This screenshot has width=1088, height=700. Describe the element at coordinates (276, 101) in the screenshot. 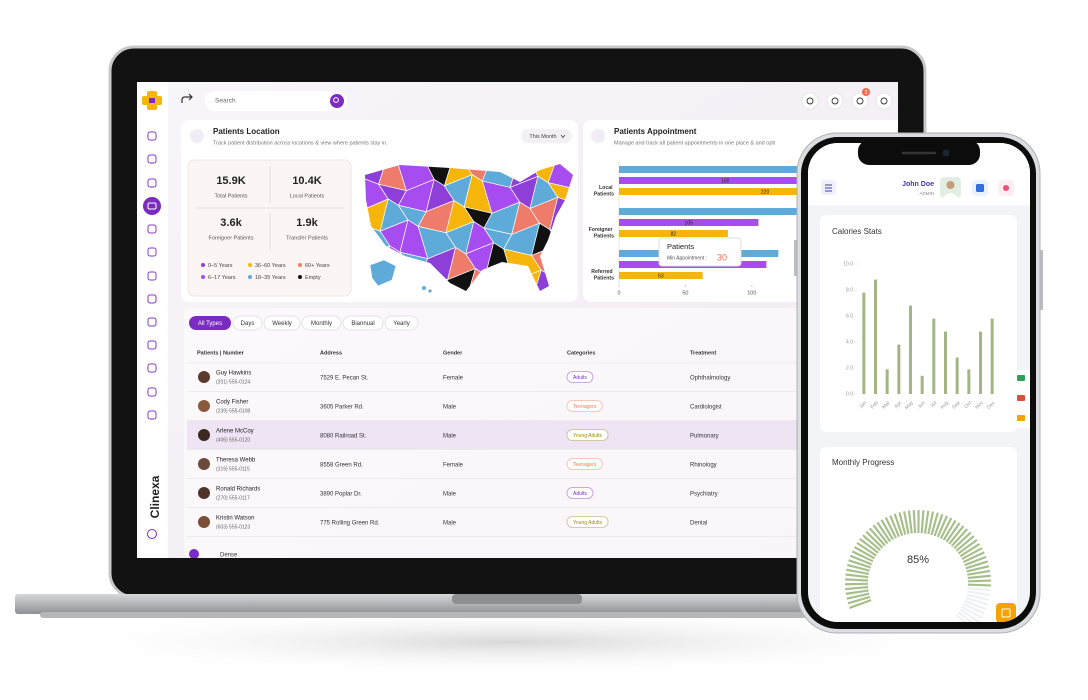

I see `search-box` at that location.